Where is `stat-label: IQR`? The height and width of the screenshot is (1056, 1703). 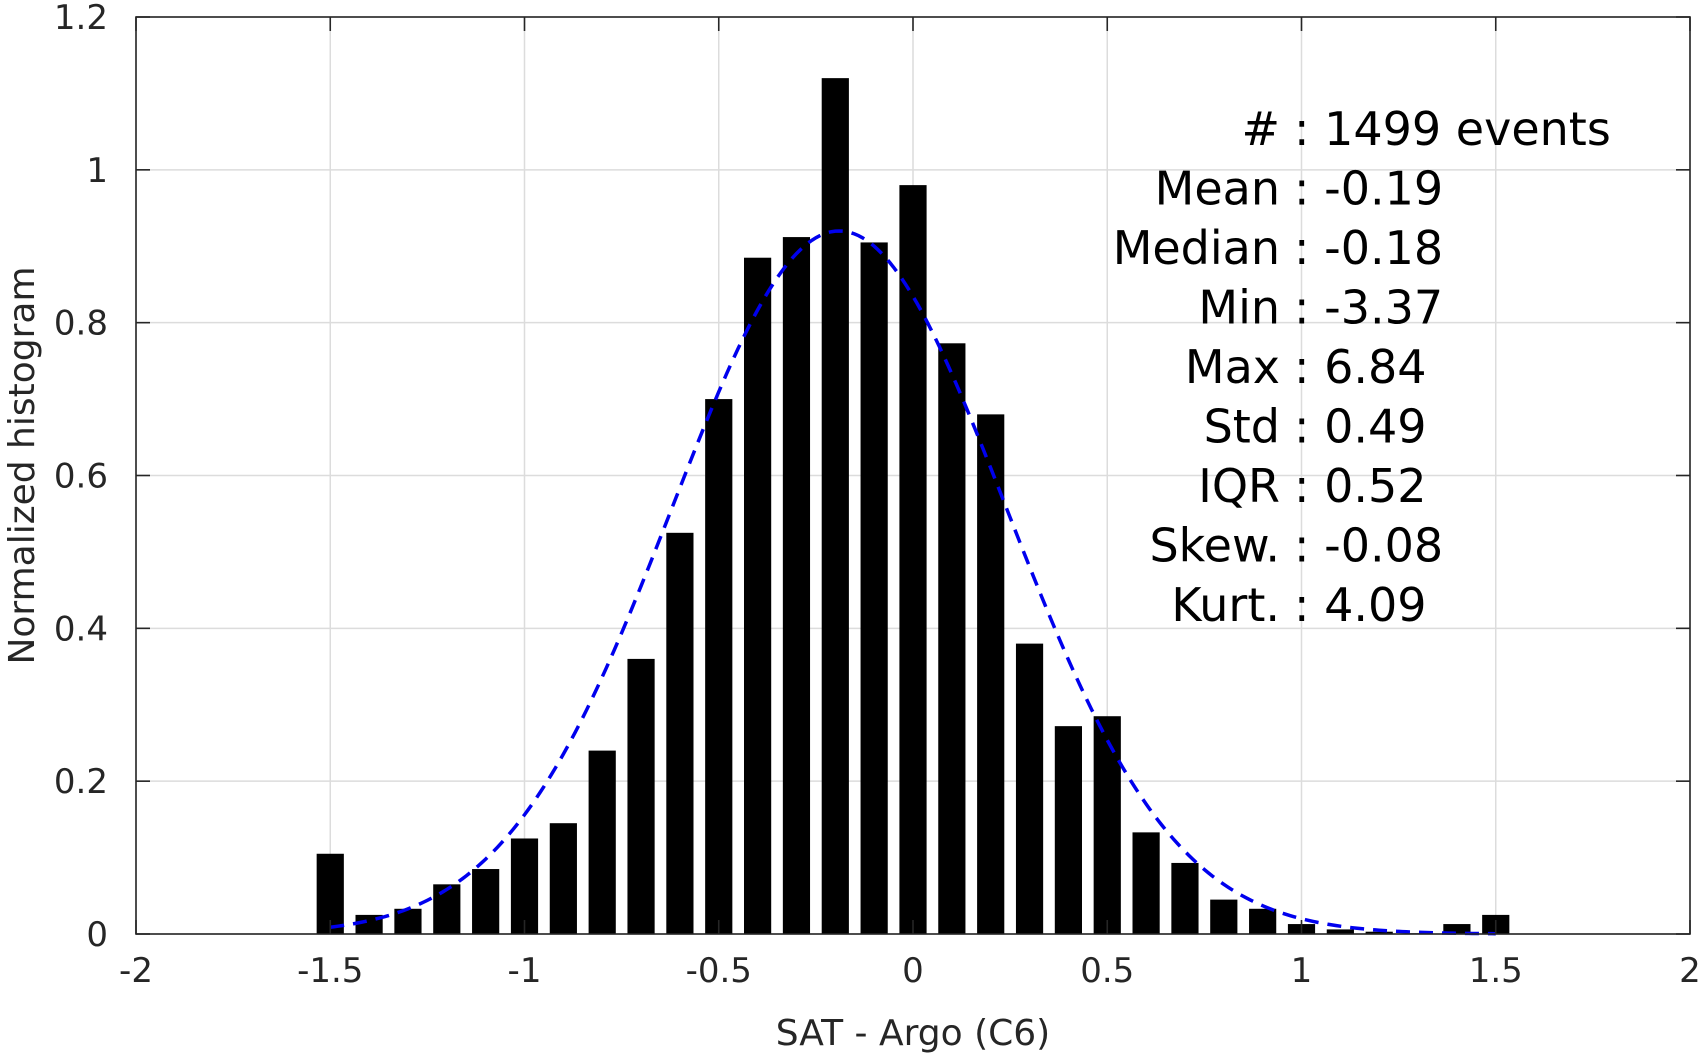 stat-label: IQR is located at coordinates (1239, 486).